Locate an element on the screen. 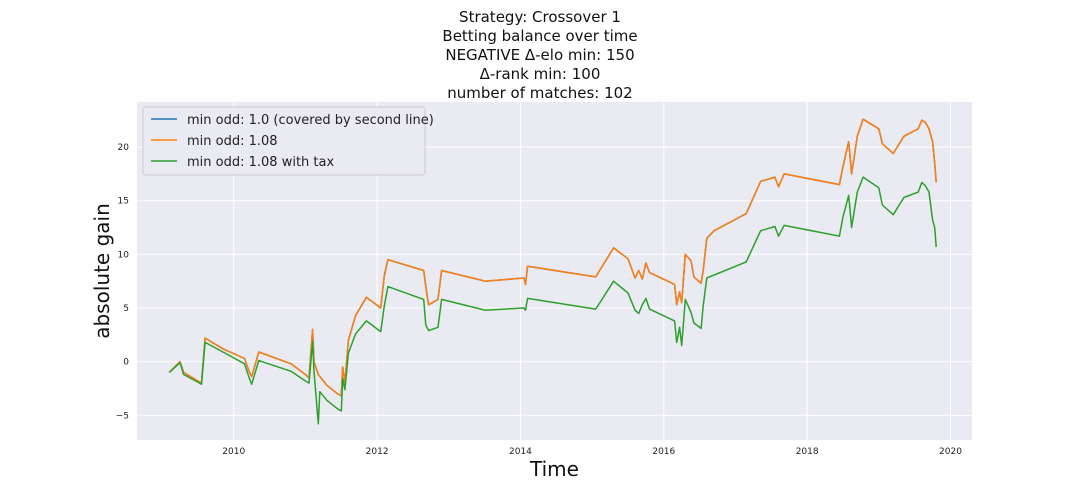 This screenshot has width=1080, height=504. x-tick-label: 2020 is located at coordinates (950, 452).